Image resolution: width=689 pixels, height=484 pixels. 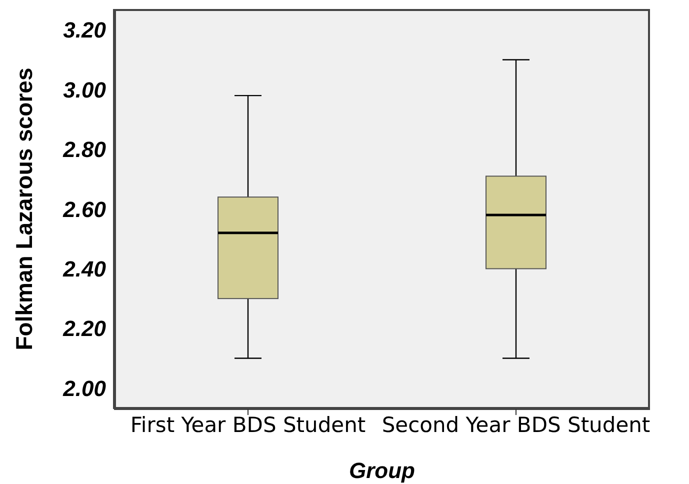 I want to click on y-tick-label: 2.00, so click(x=84, y=388).